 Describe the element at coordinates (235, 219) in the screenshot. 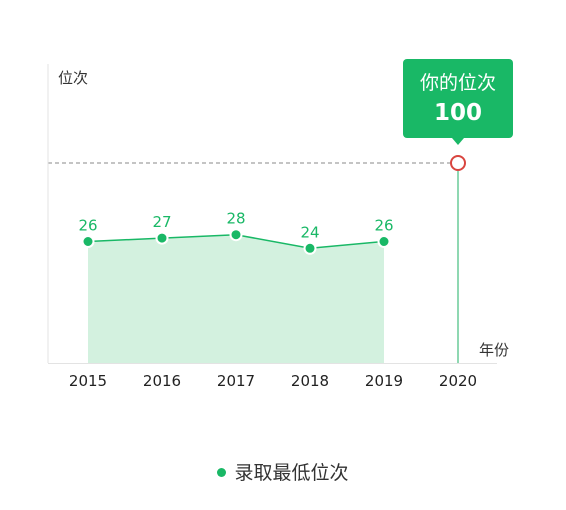

I see `data-label: 28` at that location.